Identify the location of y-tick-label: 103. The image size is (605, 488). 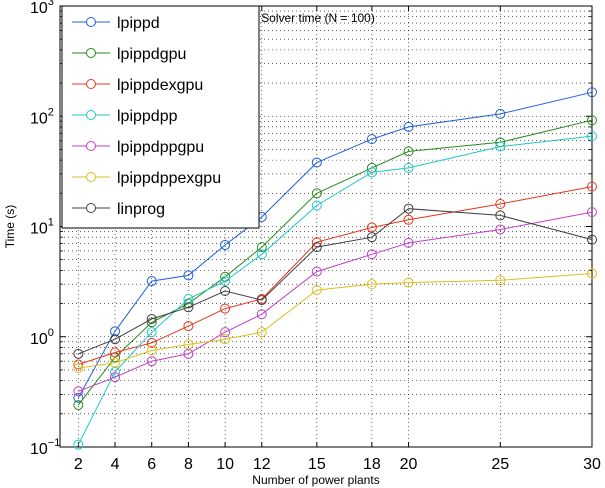
(42, 8).